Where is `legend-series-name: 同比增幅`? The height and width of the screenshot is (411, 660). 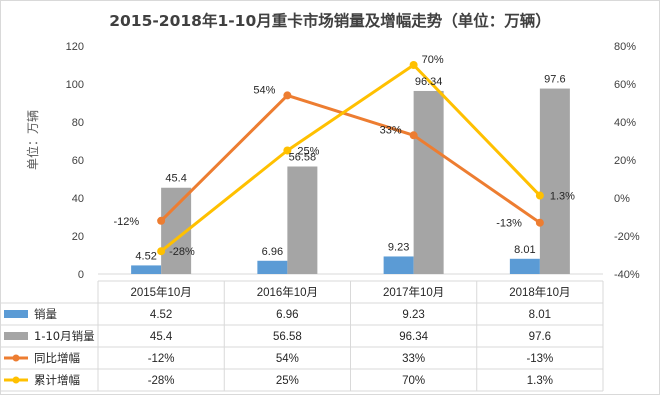
legend-series-name: 同比增幅 is located at coordinates (57, 358).